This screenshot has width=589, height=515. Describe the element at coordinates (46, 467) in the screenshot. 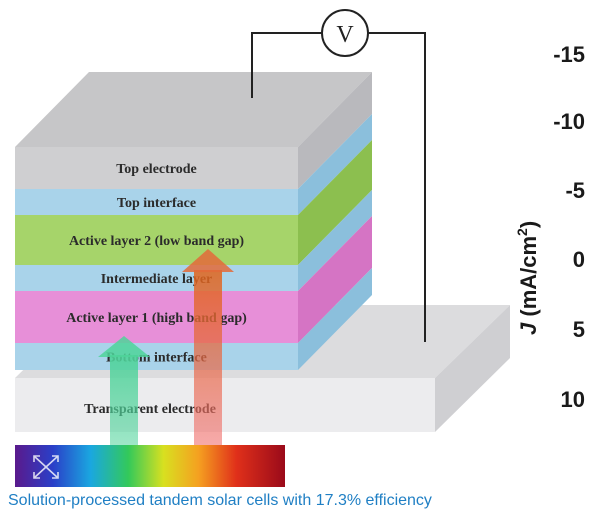

I see `expand-icon` at that location.